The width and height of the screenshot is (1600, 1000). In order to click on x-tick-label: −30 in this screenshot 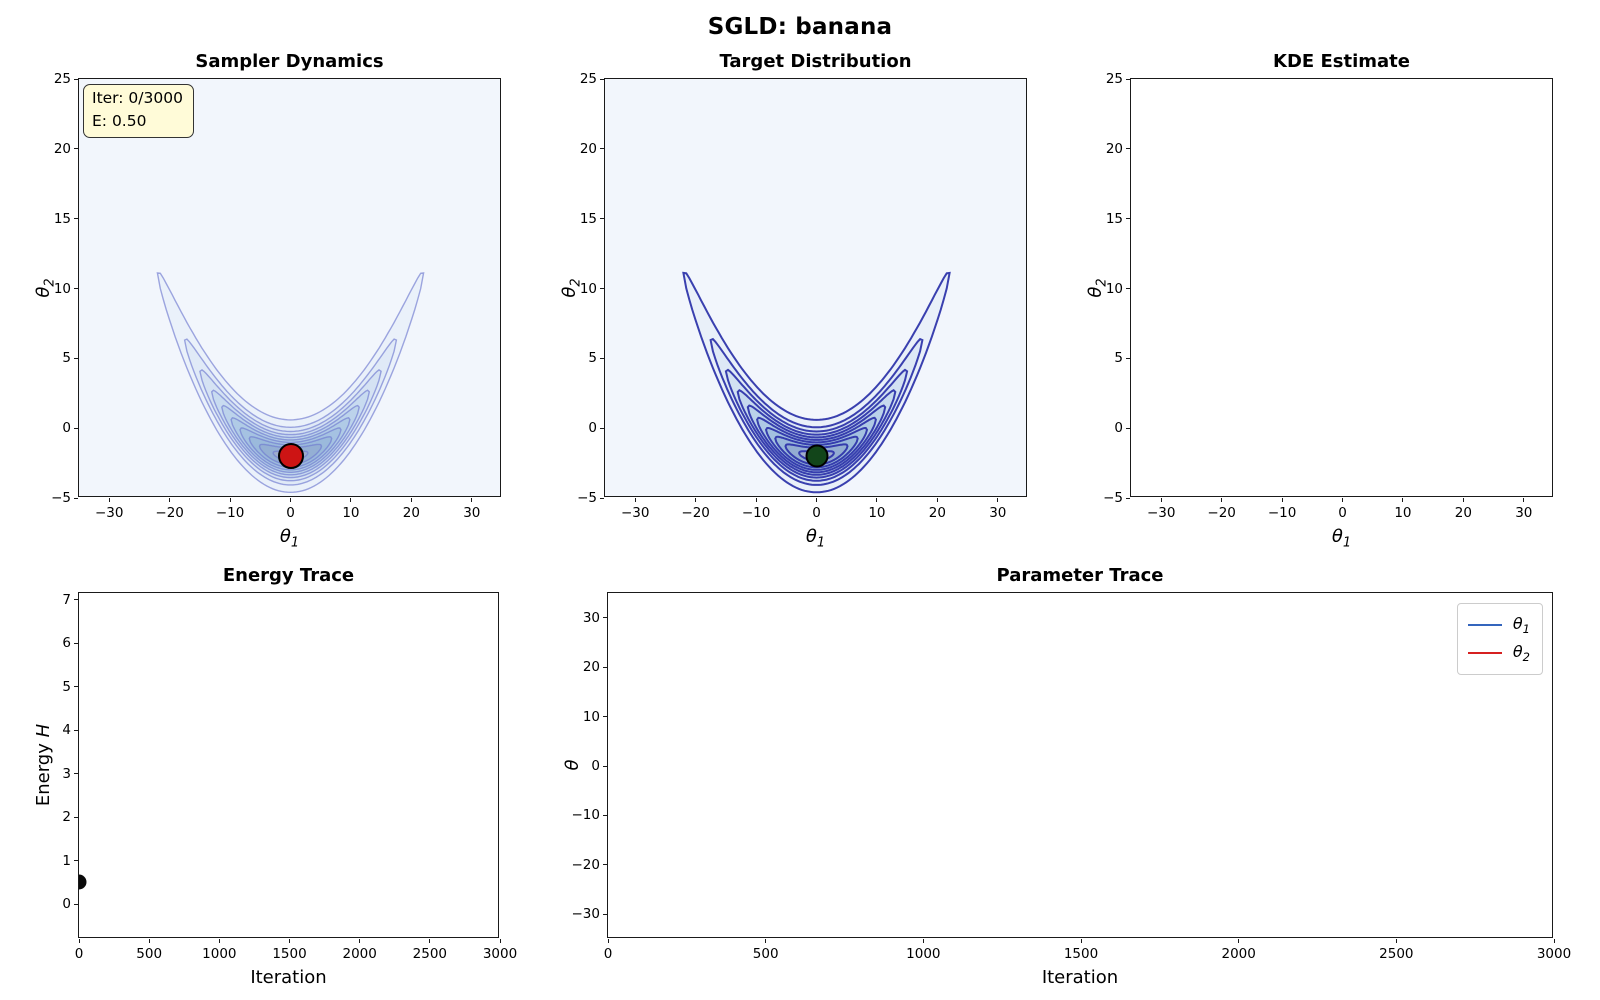, I will do `click(109, 513)`.